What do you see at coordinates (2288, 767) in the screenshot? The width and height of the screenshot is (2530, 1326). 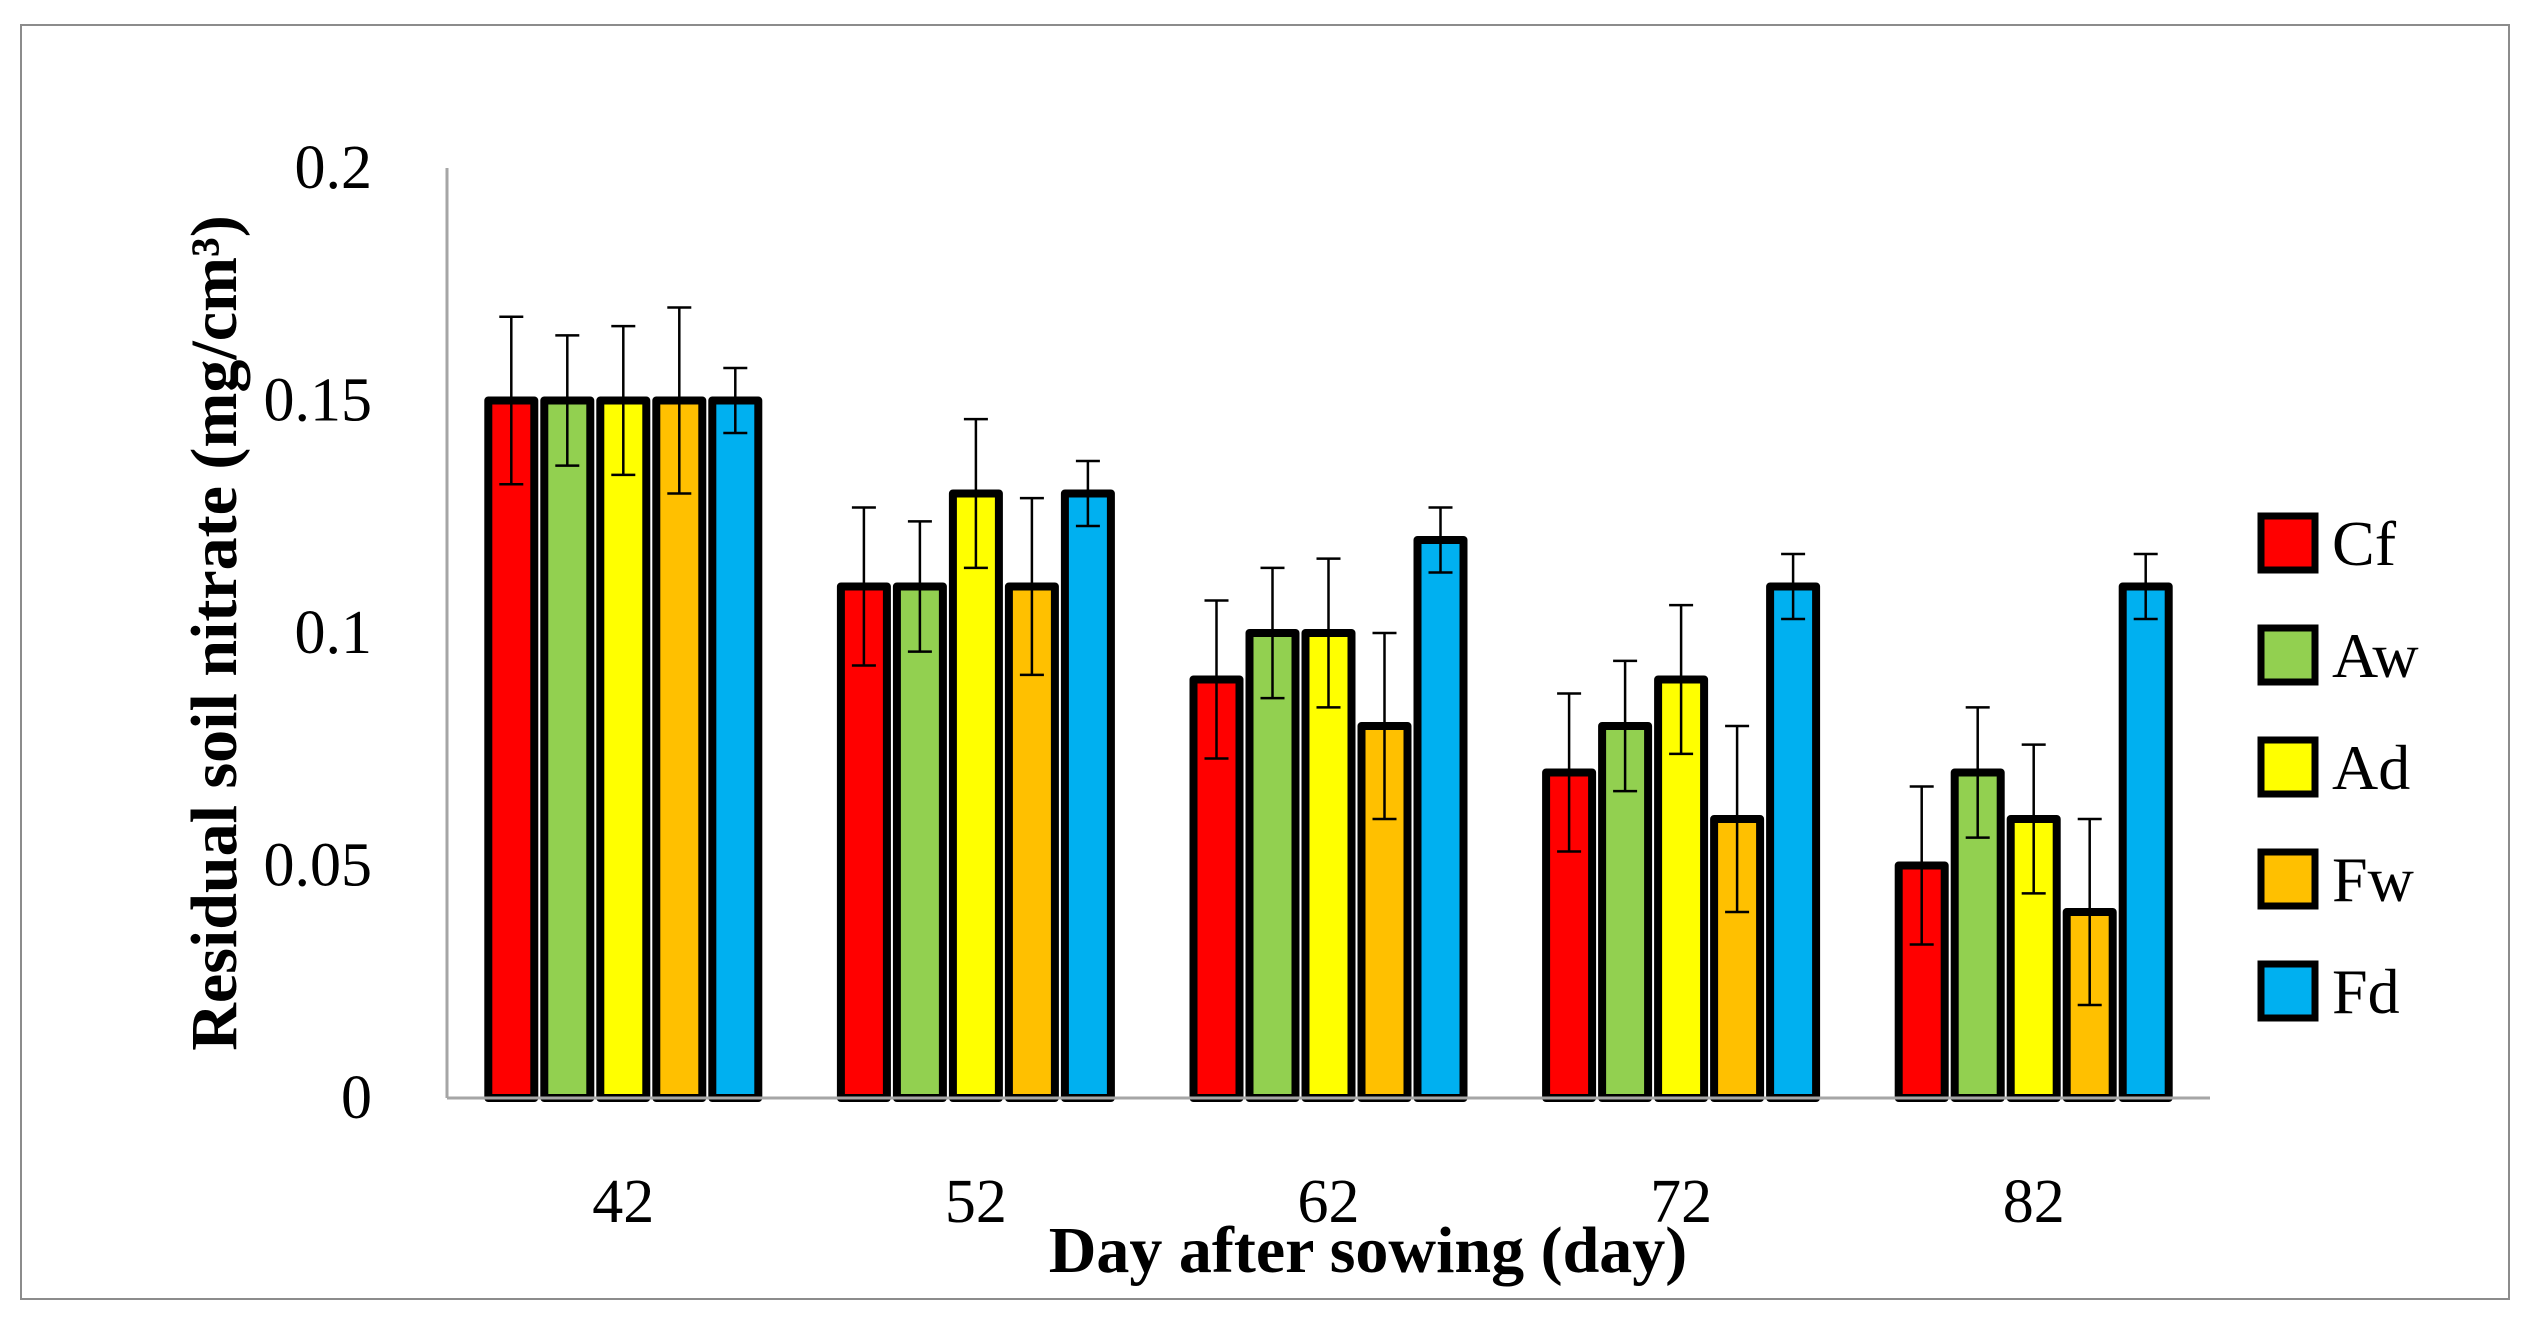 I see `legend-swatch-ad` at bounding box center [2288, 767].